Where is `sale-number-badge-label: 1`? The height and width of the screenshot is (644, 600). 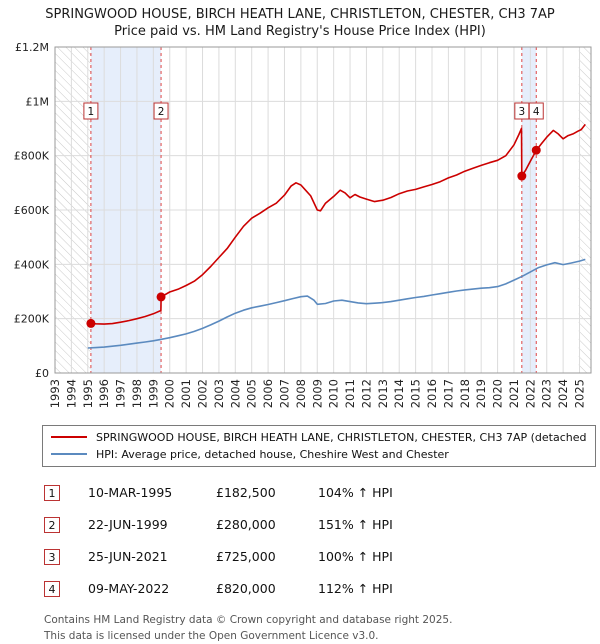
sale-number-badge-label: 1 is located at coordinates (91, 112).